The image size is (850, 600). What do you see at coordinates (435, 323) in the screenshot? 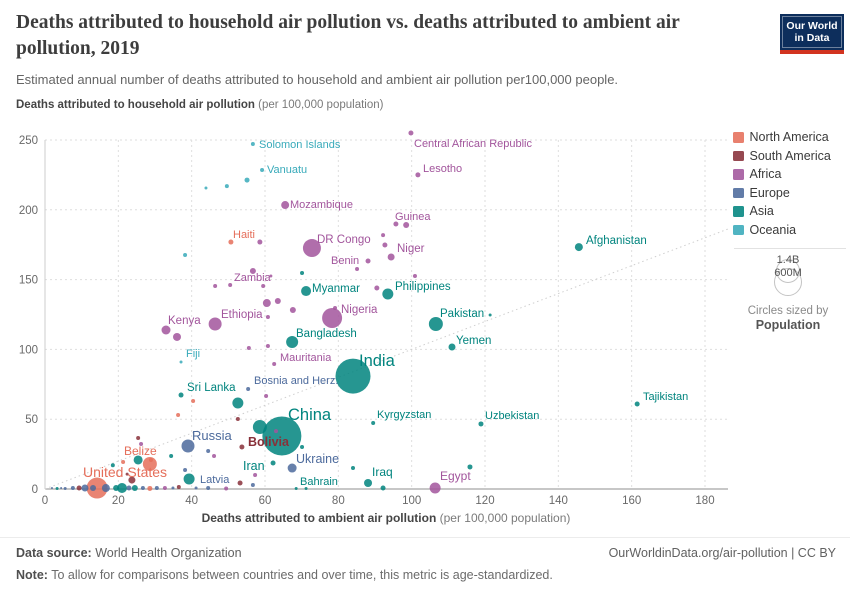
I see `data-point-pakistan` at bounding box center [435, 323].